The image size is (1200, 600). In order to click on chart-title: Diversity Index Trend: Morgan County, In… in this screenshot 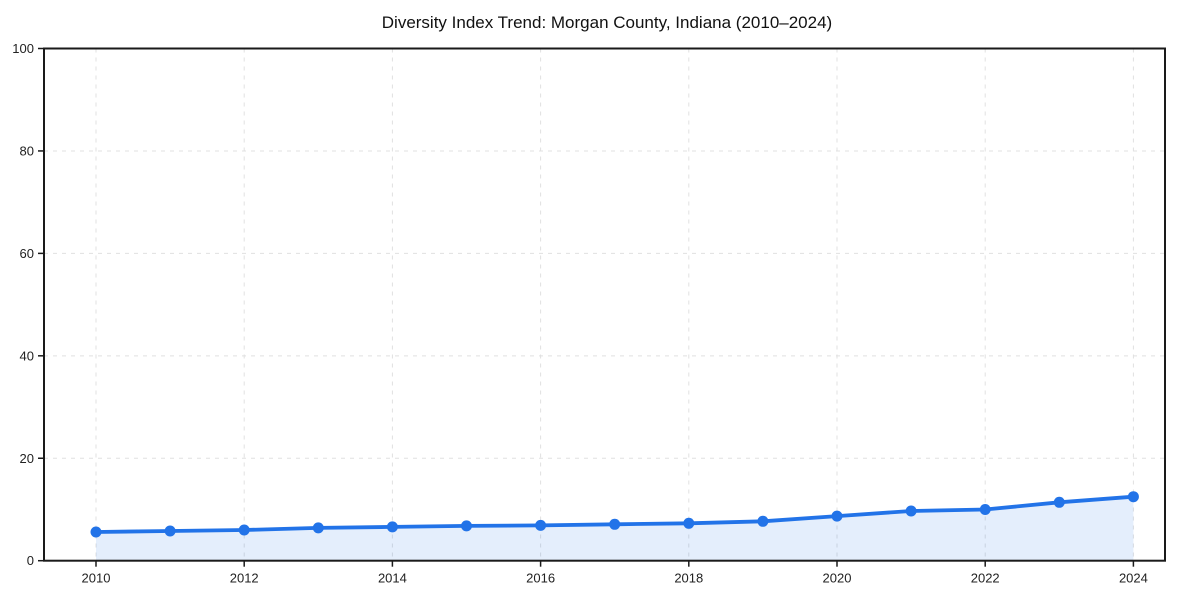, I will do `click(607, 22)`.